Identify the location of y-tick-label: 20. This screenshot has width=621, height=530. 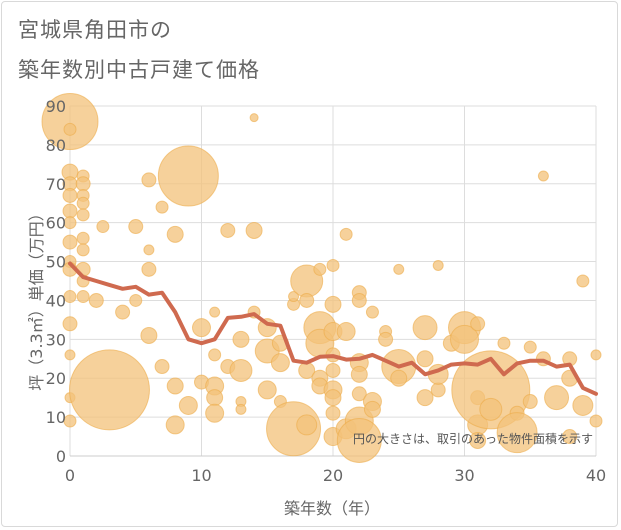
(56, 378).